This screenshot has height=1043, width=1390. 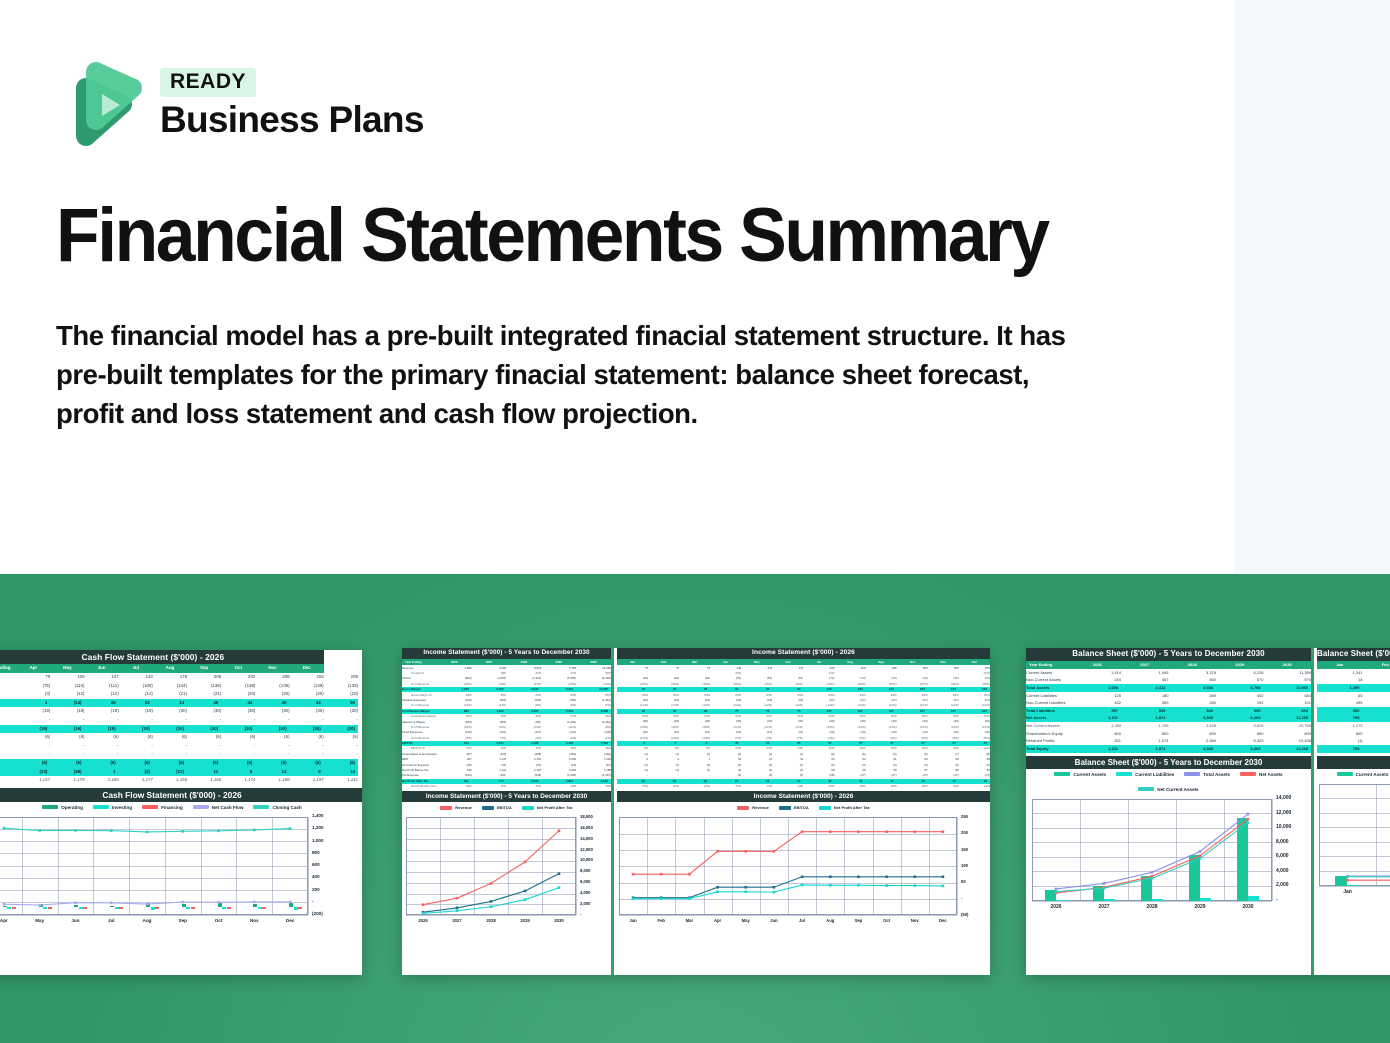 What do you see at coordinates (962, 898) in the screenshot?
I see `y-tick-label: -` at bounding box center [962, 898].